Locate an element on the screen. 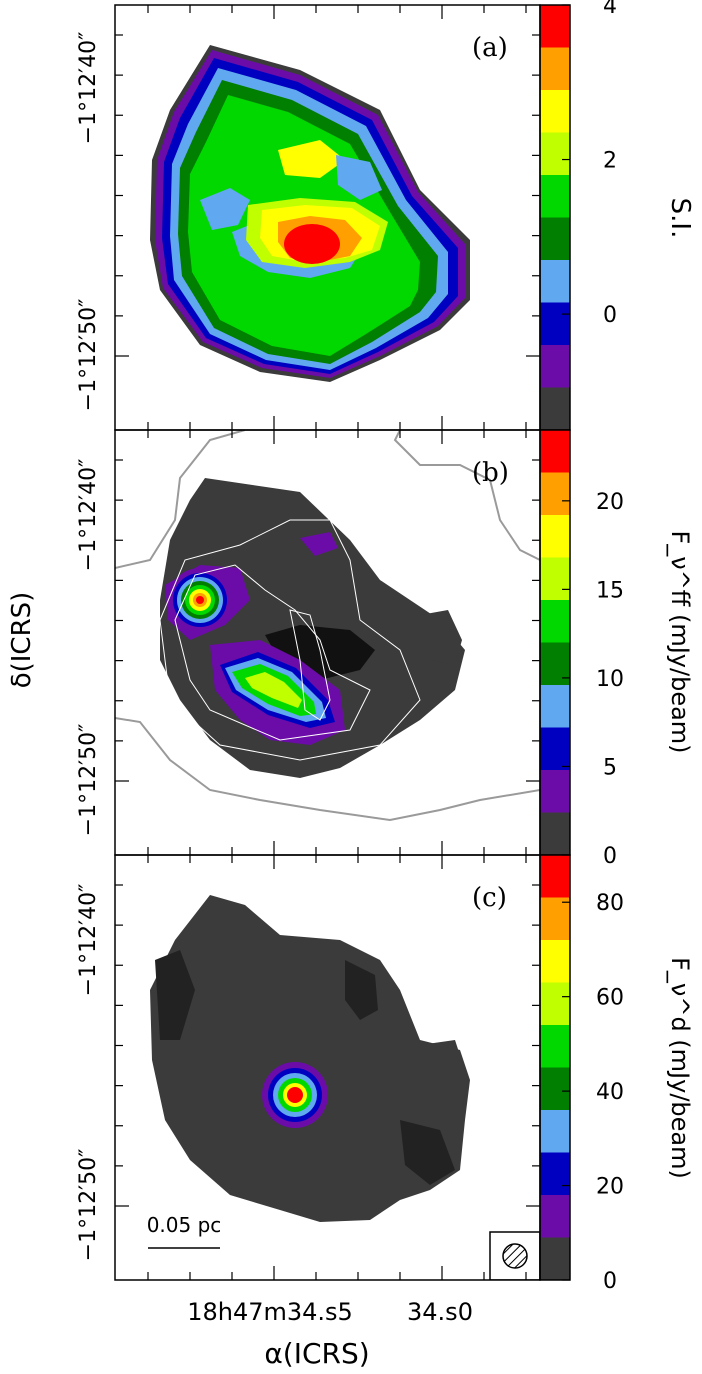 The image size is (702, 1374). scalebar-label: 0.05 pc is located at coordinates (184, 1225).